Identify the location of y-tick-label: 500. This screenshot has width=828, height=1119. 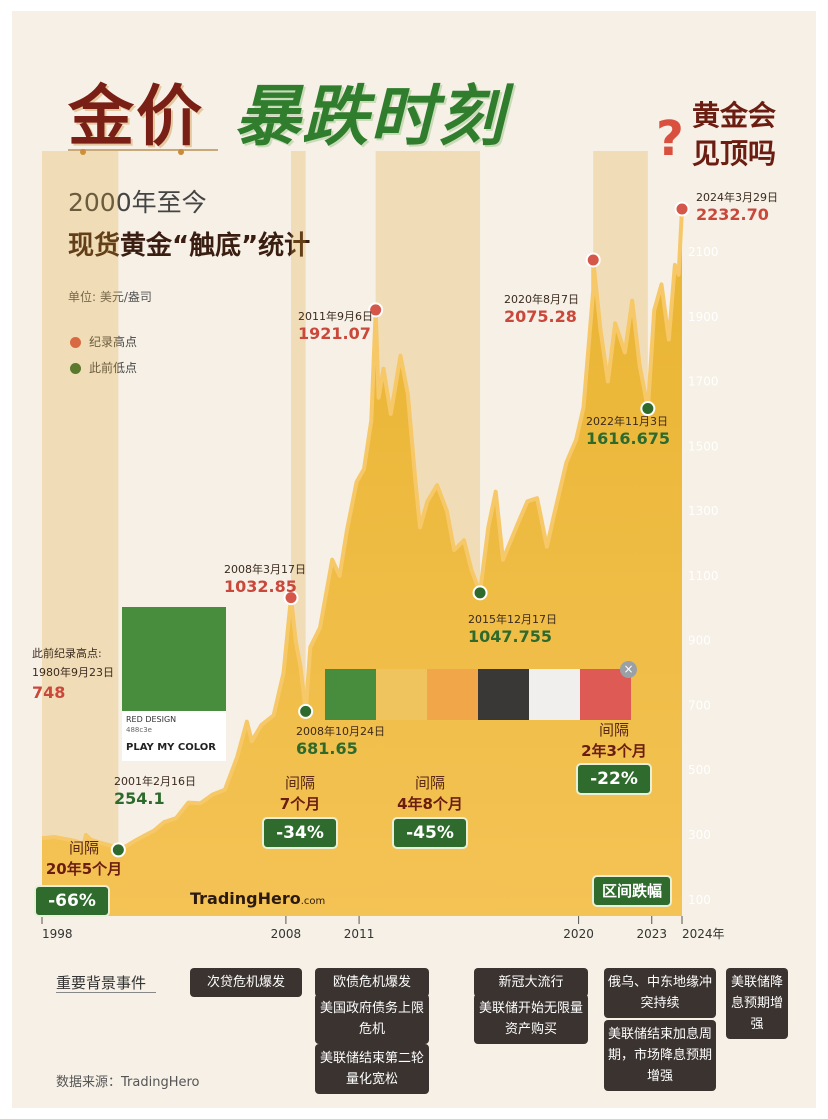
(699, 770).